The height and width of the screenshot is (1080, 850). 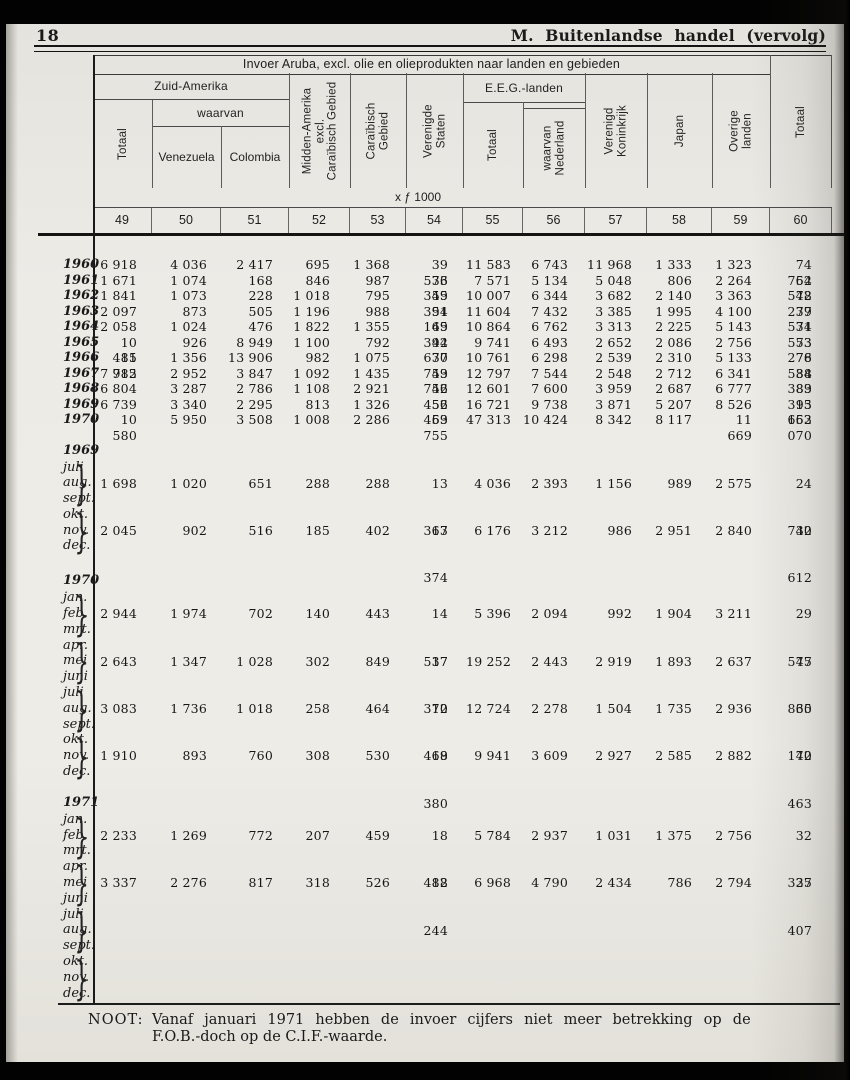 What do you see at coordinates (492, 280) in the screenshot?
I see `value-cell: 7 571` at bounding box center [492, 280].